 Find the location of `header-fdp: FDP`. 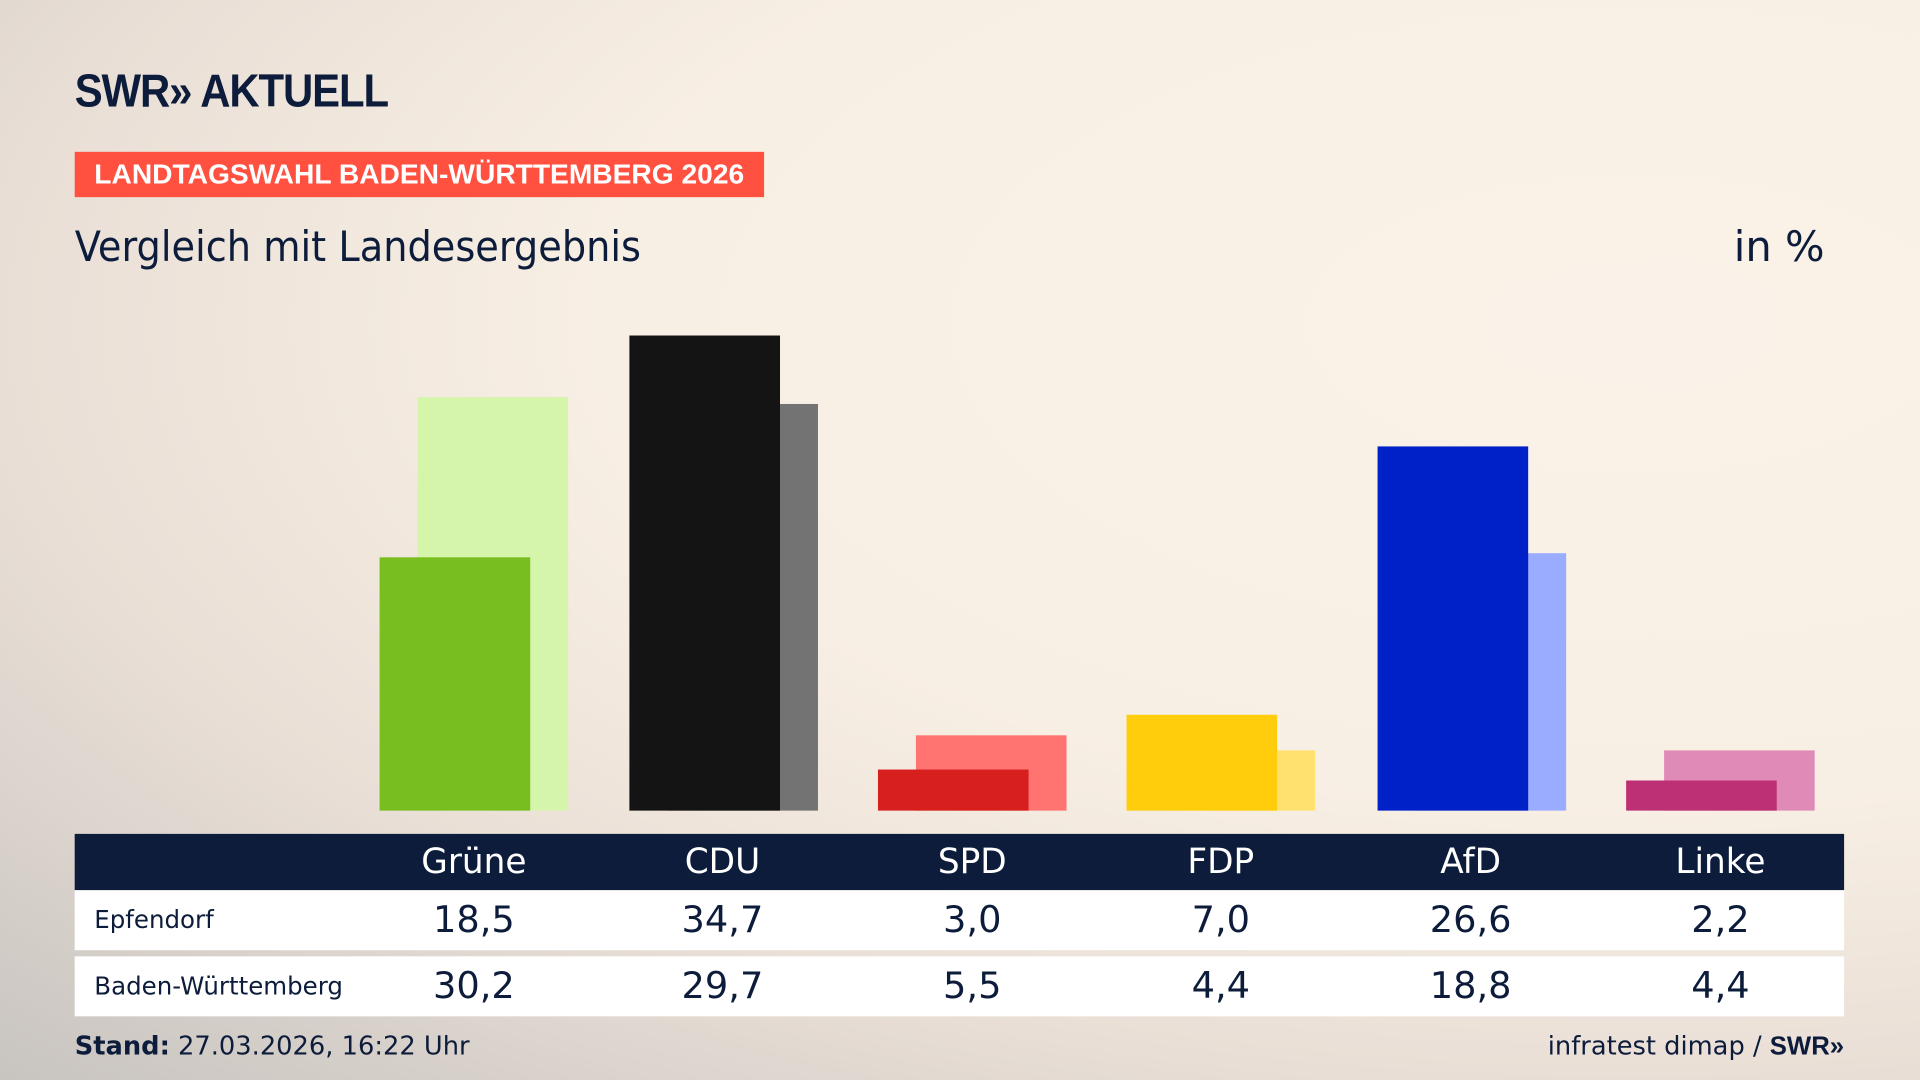

header-fdp: FDP is located at coordinates (1221, 861).